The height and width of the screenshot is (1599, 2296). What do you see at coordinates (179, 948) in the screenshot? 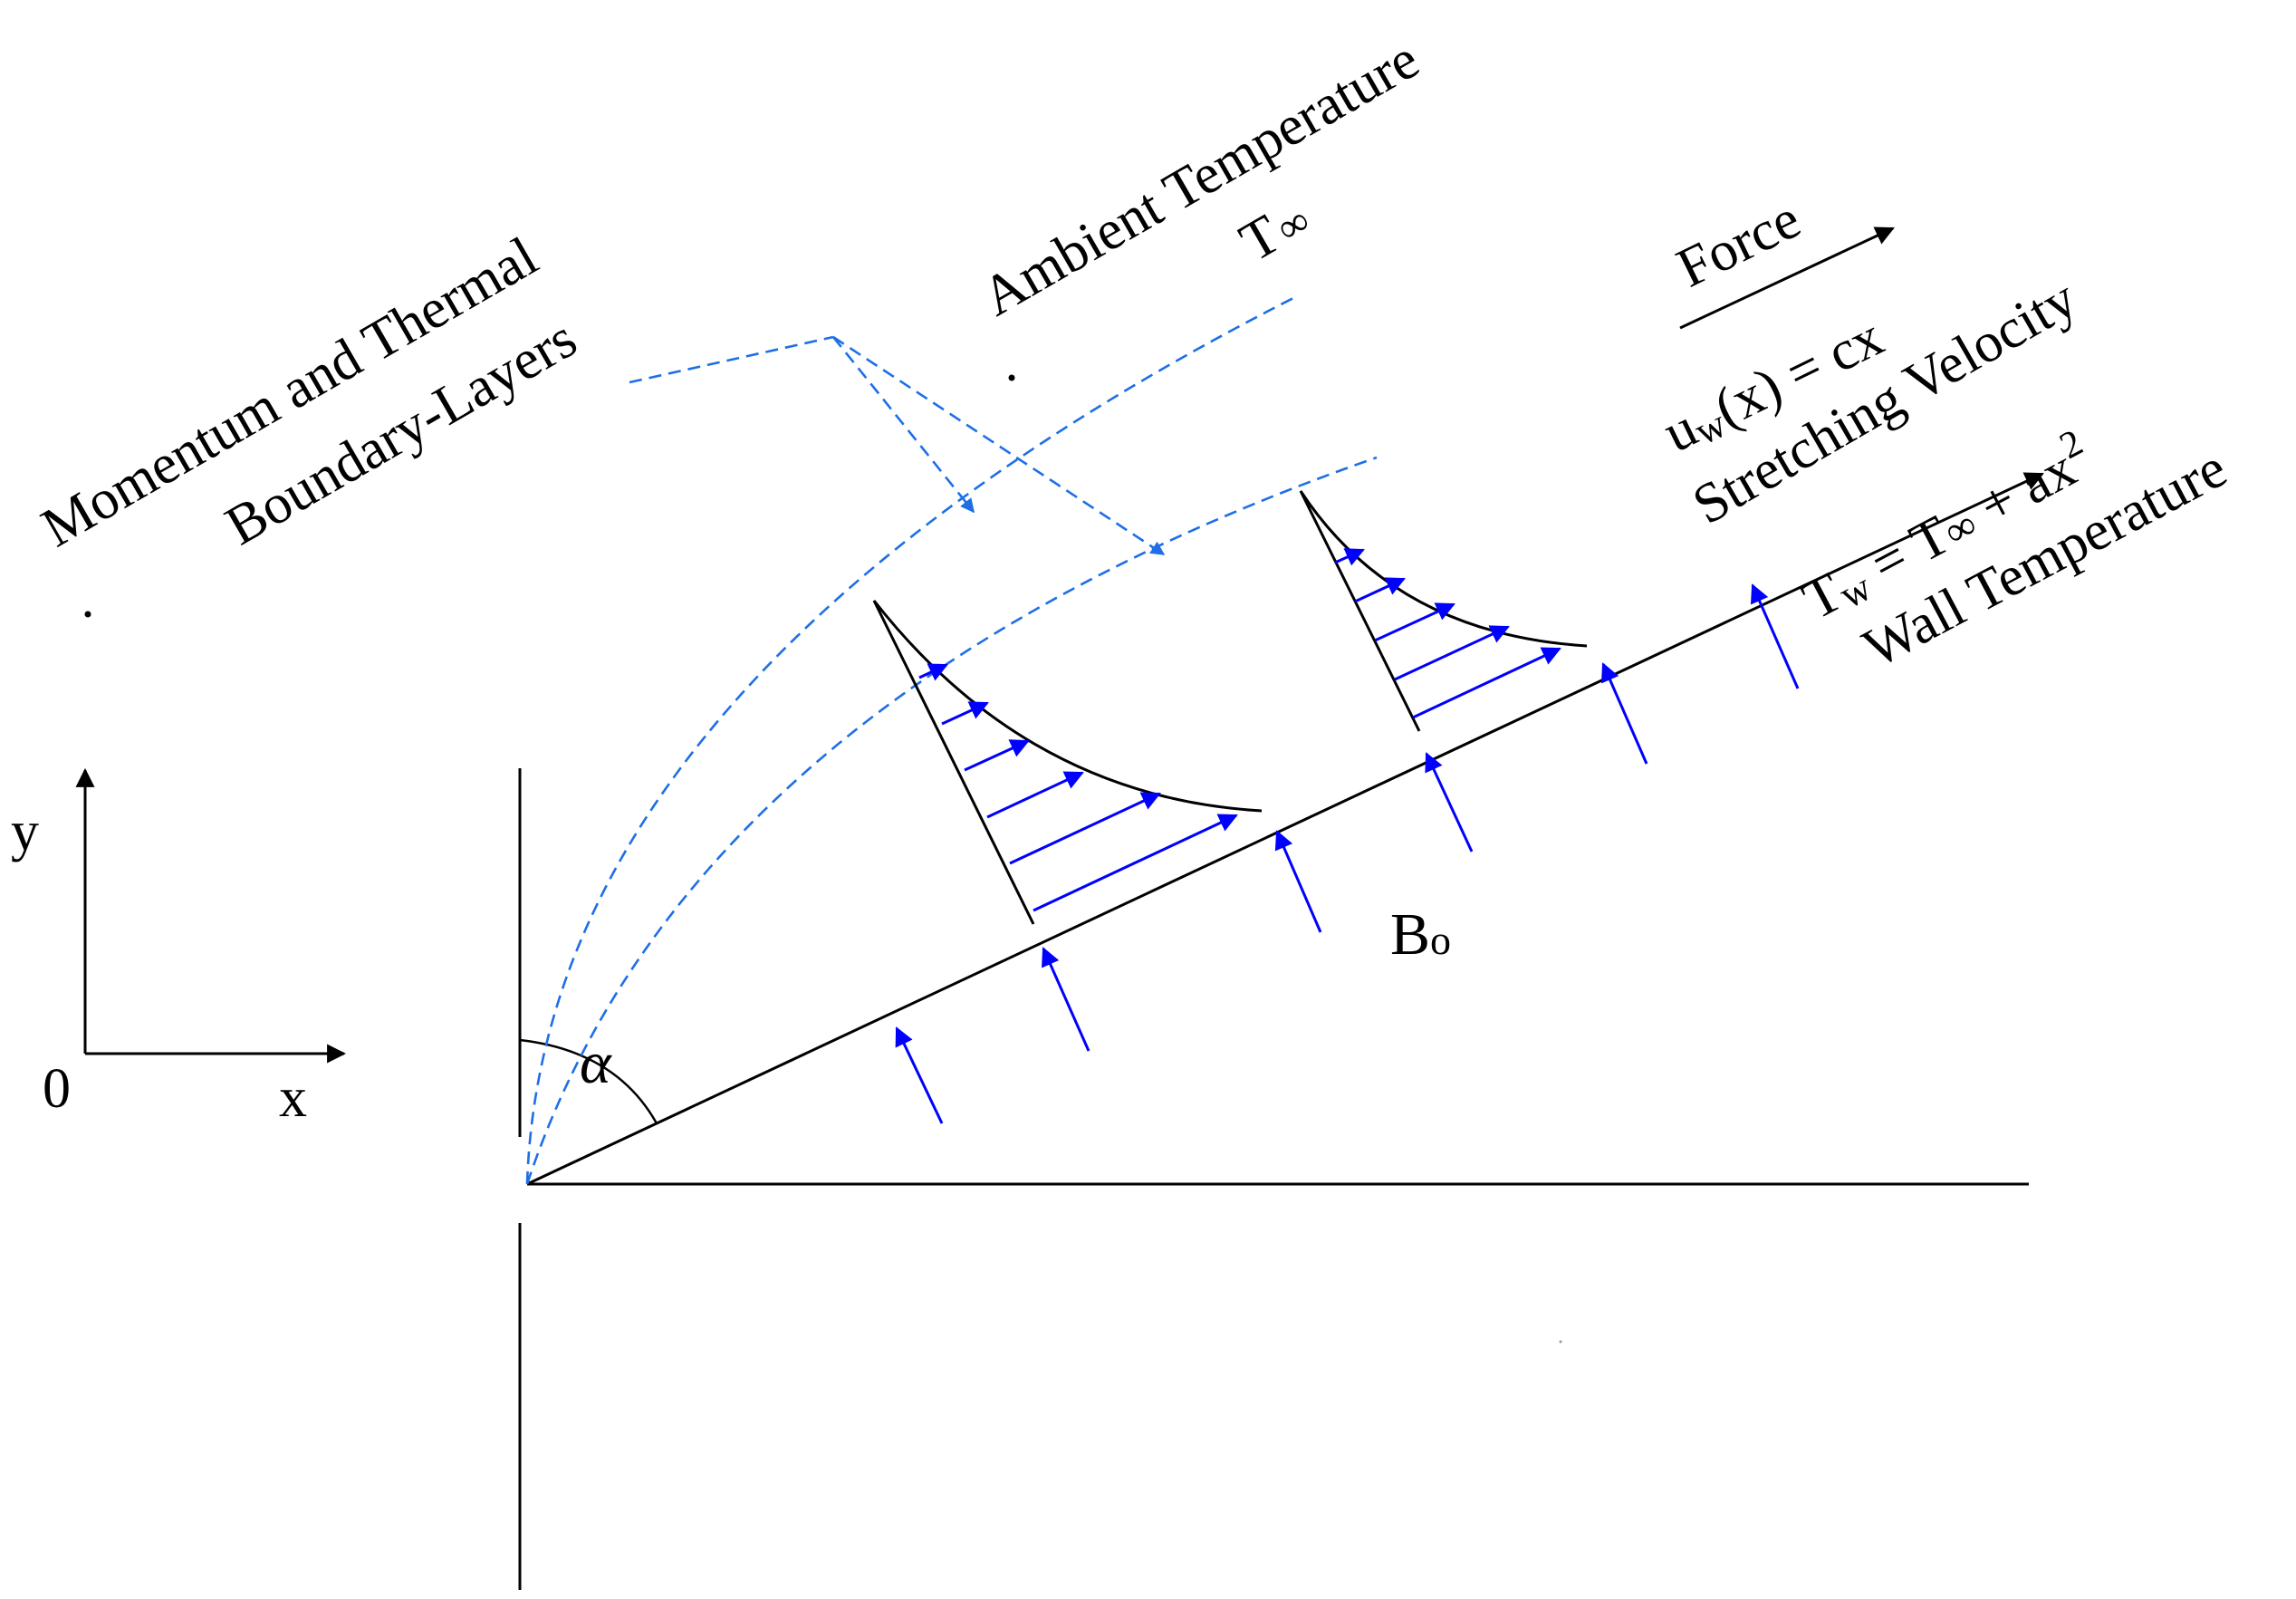
I see `coordinate-axes: y x 0` at bounding box center [179, 948].